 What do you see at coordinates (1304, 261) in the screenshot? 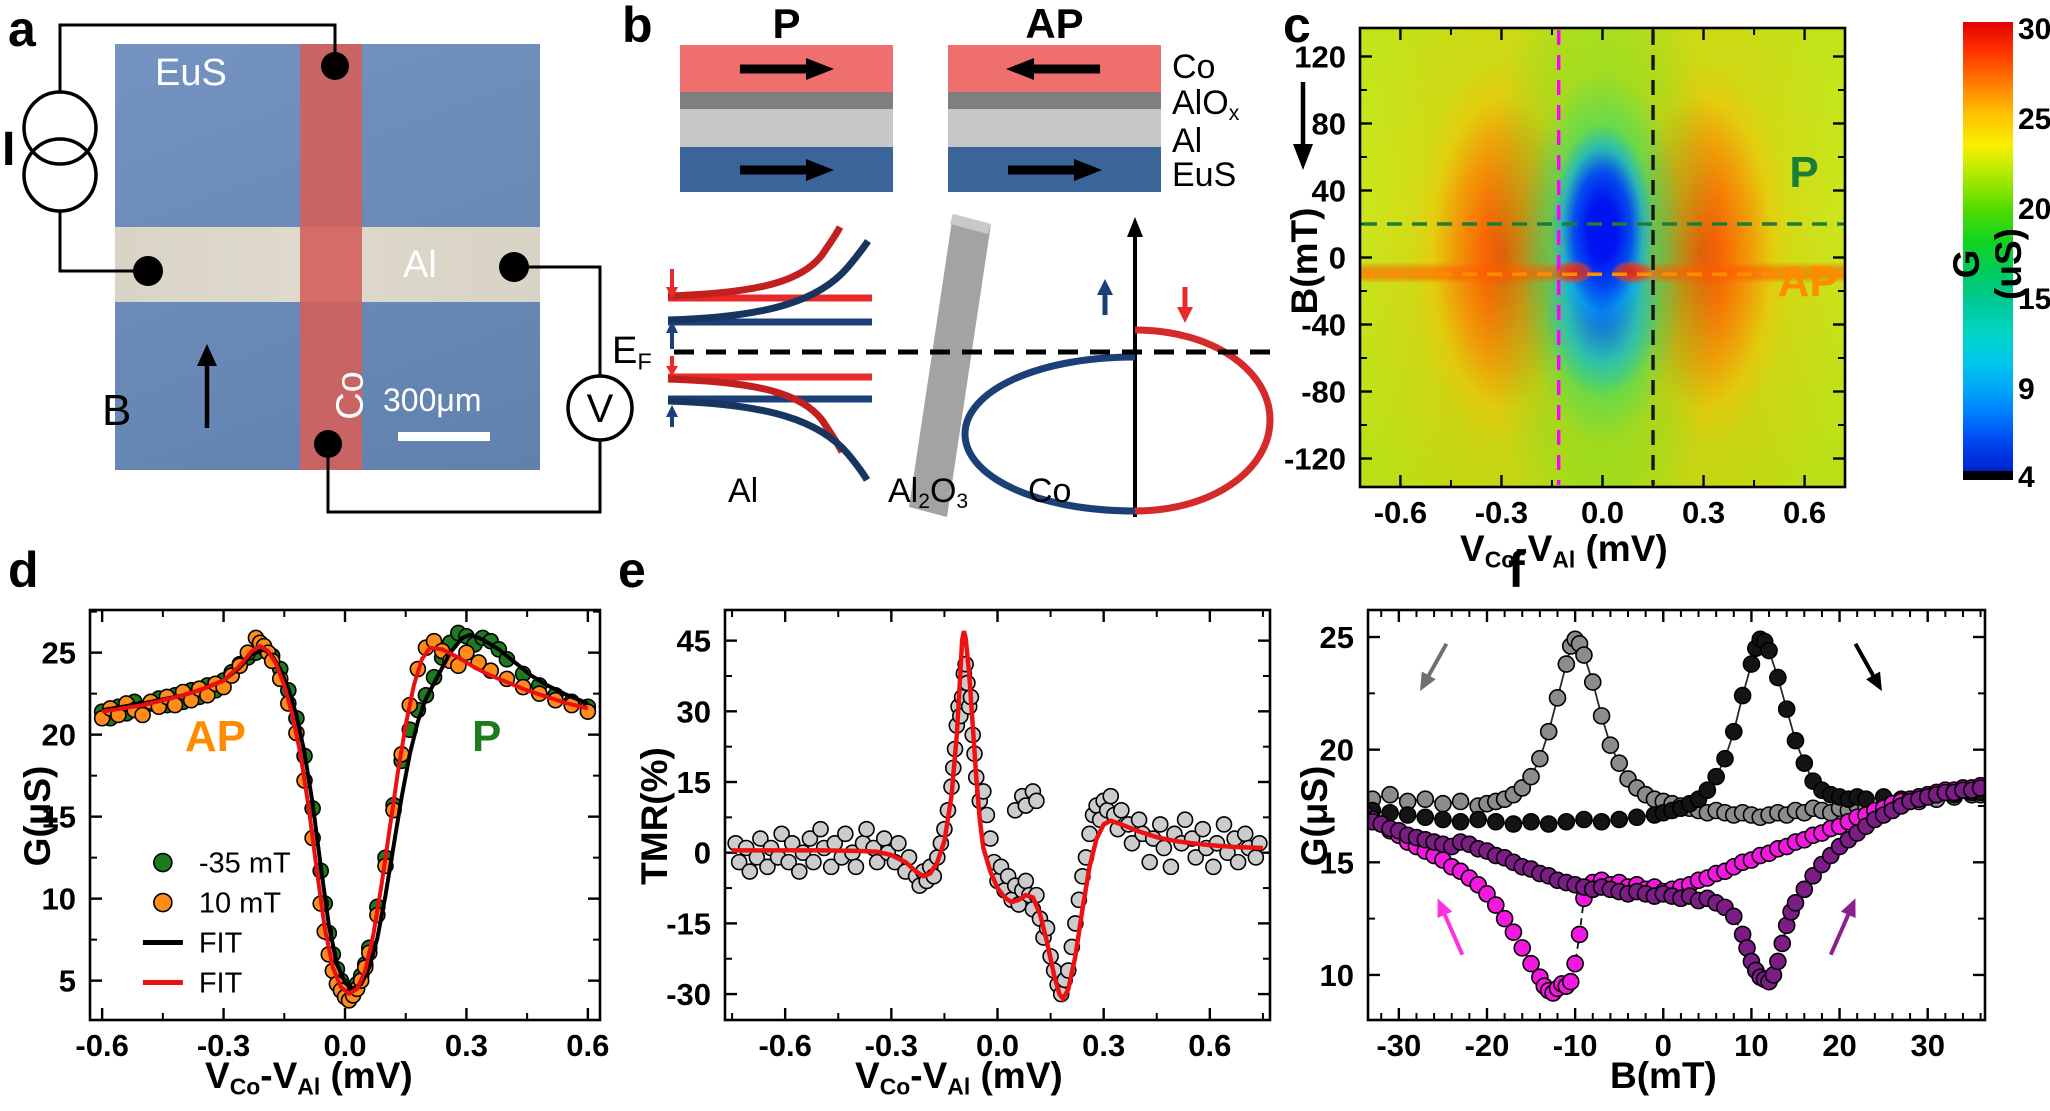
I see `c-ylabel: B(mT)` at bounding box center [1304, 261].